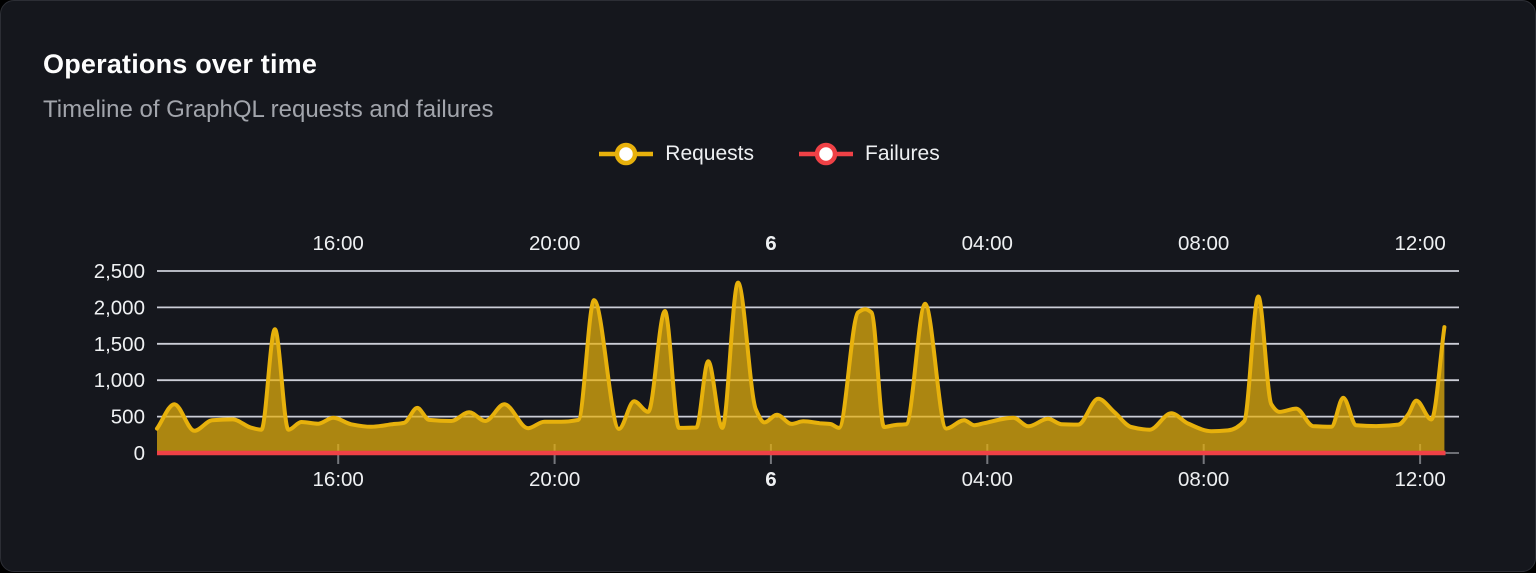  What do you see at coordinates (1419, 243) in the screenshot?
I see `x-axis-top-label: 12:00` at bounding box center [1419, 243].